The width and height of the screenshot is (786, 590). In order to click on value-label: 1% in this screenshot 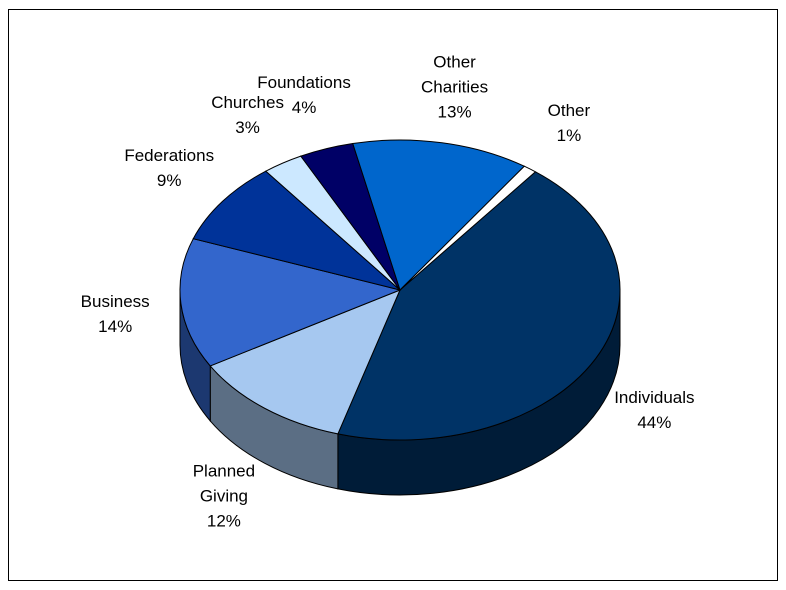, I will do `click(569, 135)`.